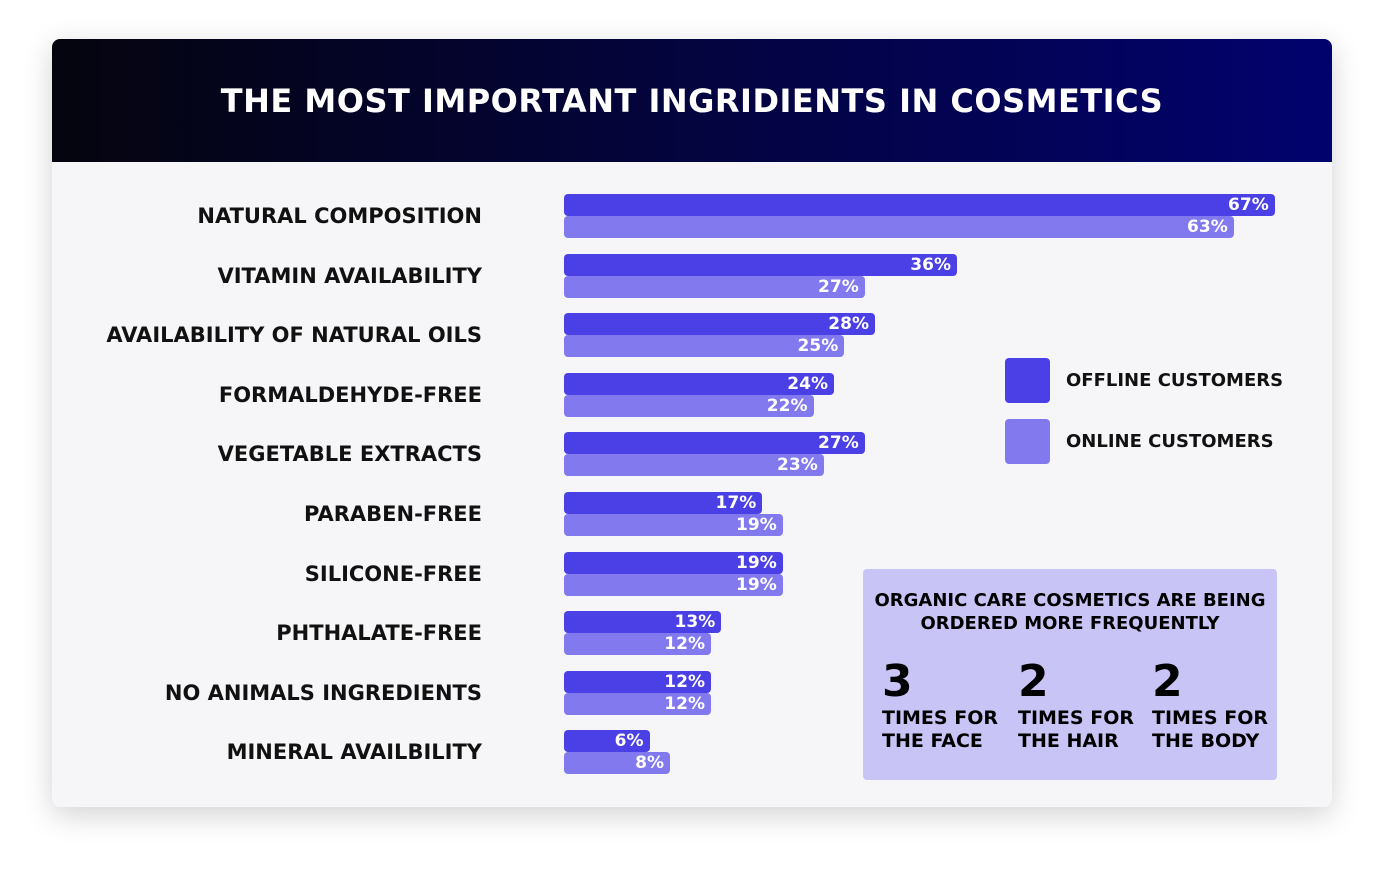  Describe the element at coordinates (673, 562) in the screenshot. I see `bar-offline: 19%` at that location.